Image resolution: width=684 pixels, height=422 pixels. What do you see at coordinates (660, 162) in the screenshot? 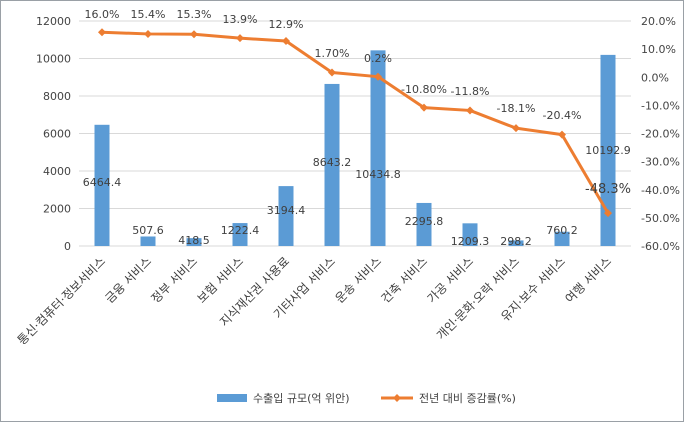
I see `right-tick-label: -30.0%` at bounding box center [660, 162].